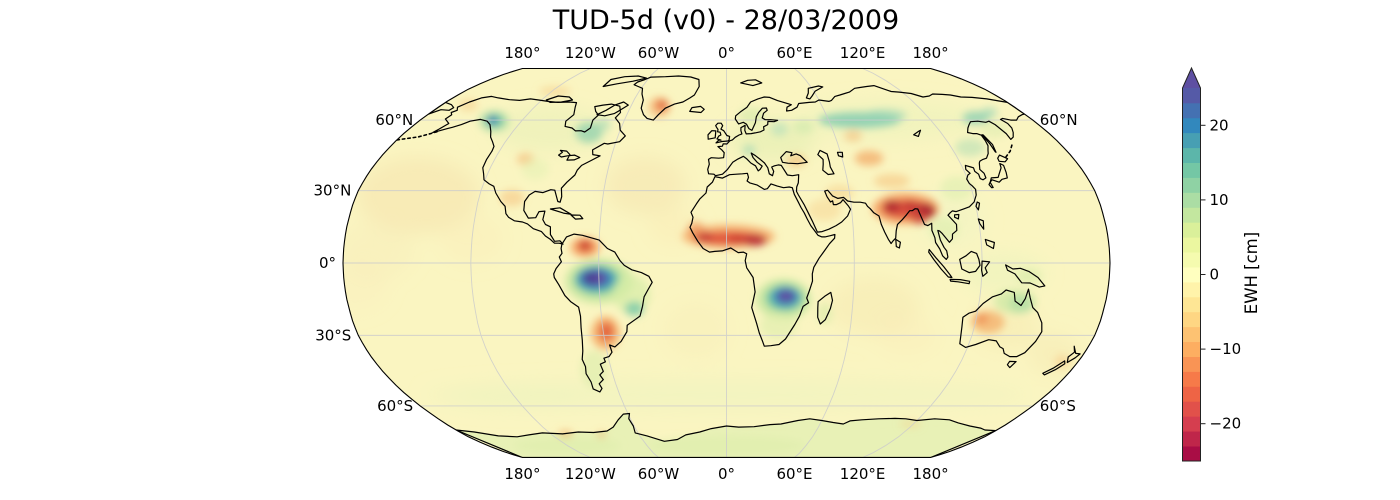  What do you see at coordinates (1191, 78) in the screenshot?
I see `colorbar-arrow` at bounding box center [1191, 78].